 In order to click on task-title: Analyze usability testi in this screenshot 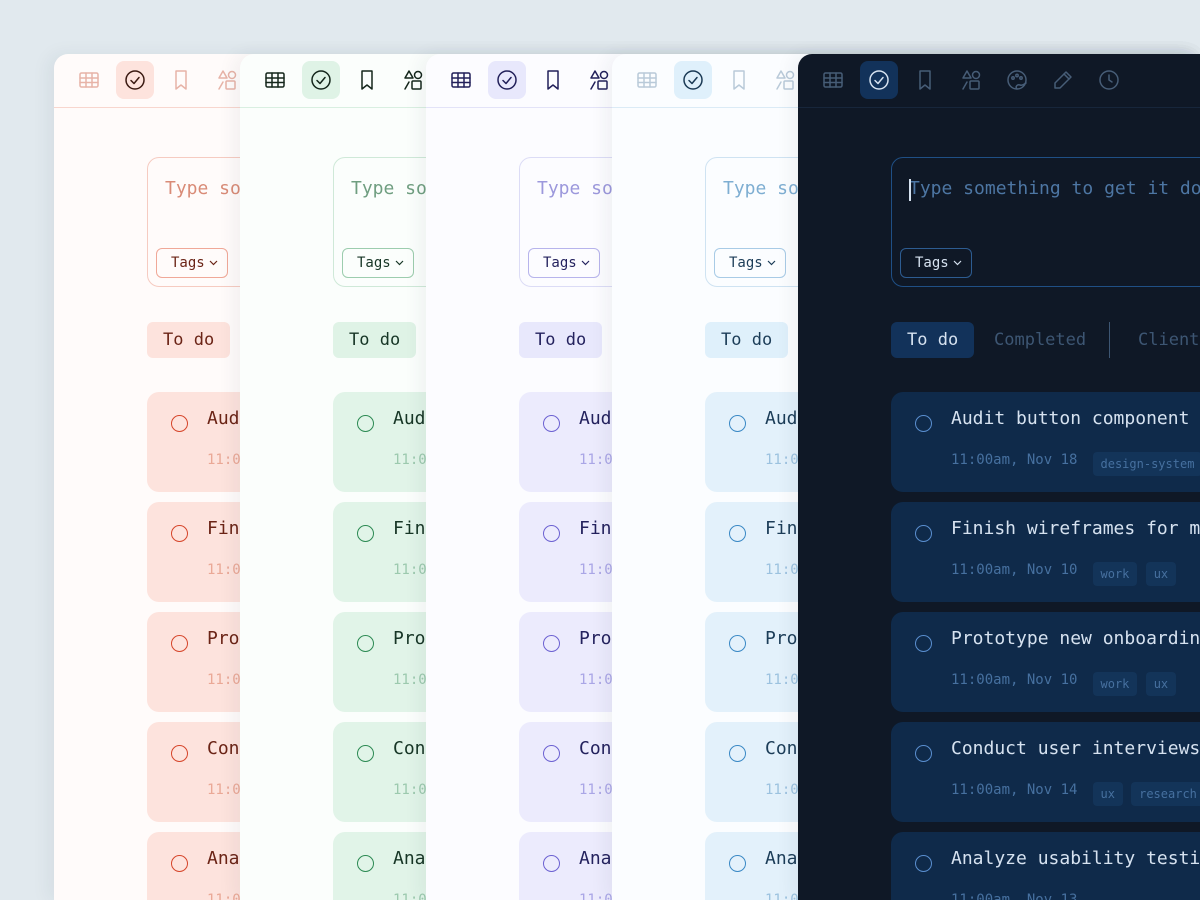, I will do `click(1075, 858)`.